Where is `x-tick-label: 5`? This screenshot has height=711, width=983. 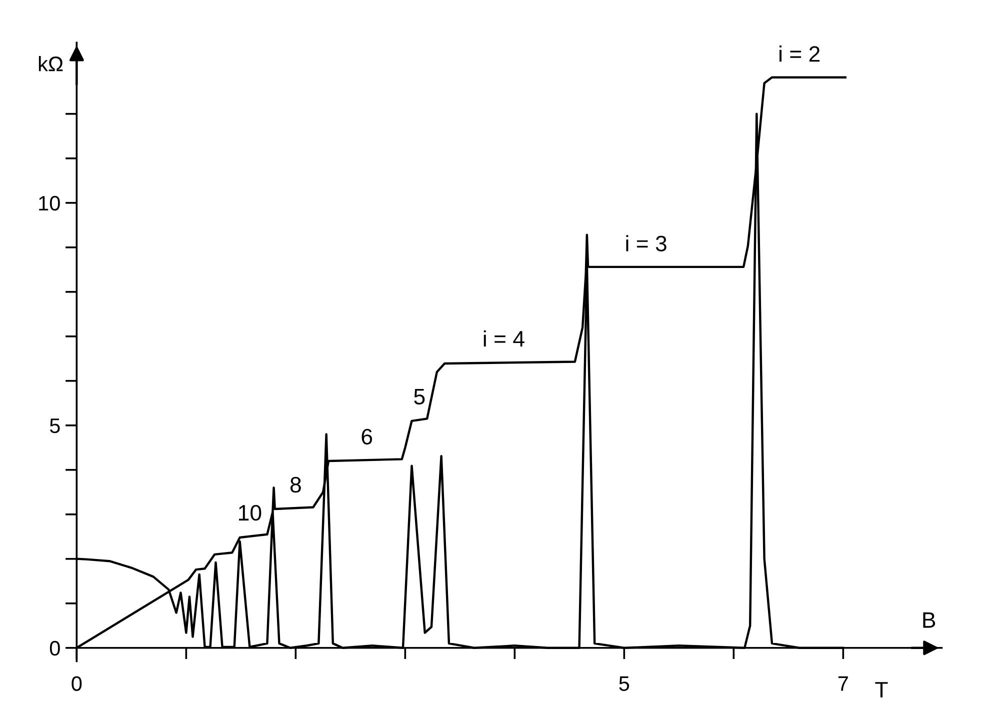
x-tick-label: 5 is located at coordinates (624, 683).